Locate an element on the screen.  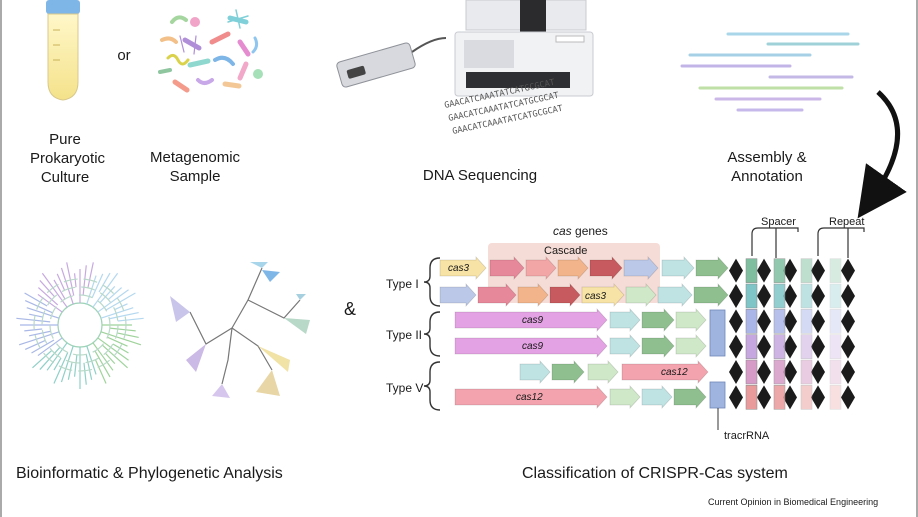
cas9-label-row2: cas9 is located at coordinates (533, 346).